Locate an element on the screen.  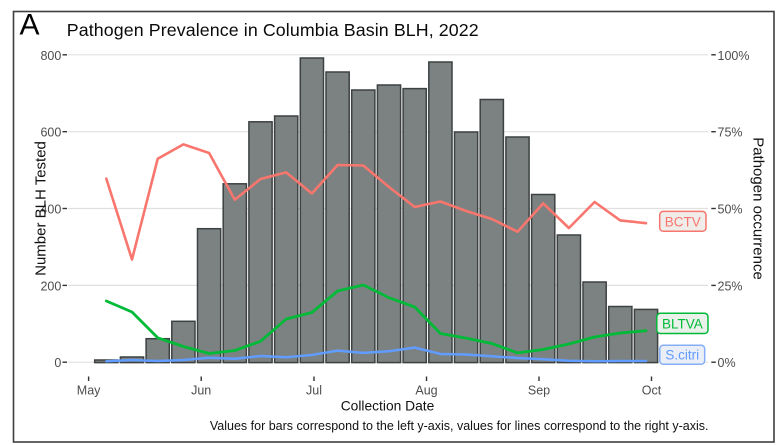
svg-text: Number BLH Tested is located at coordinates (41, 208).